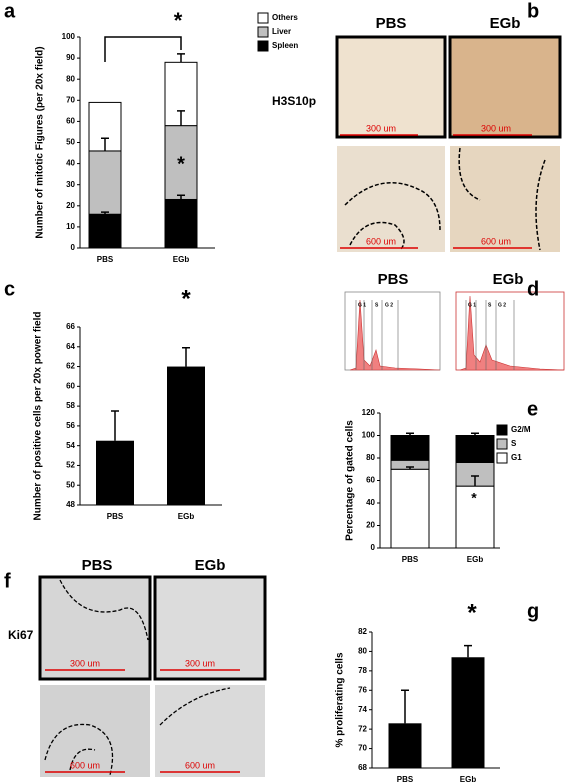  I want to click on legend-label: Spleen, so click(285, 45).